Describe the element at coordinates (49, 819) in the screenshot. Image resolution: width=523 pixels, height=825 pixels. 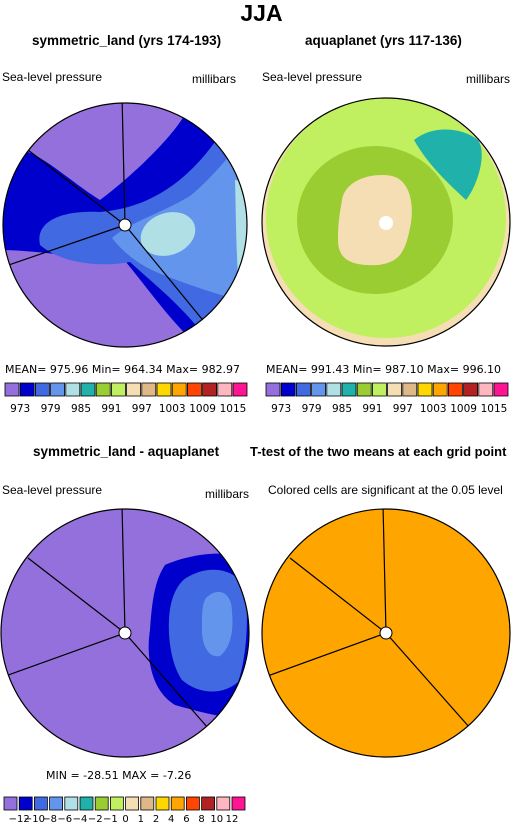
I see `colorbar-tick-label: −8` at that location.